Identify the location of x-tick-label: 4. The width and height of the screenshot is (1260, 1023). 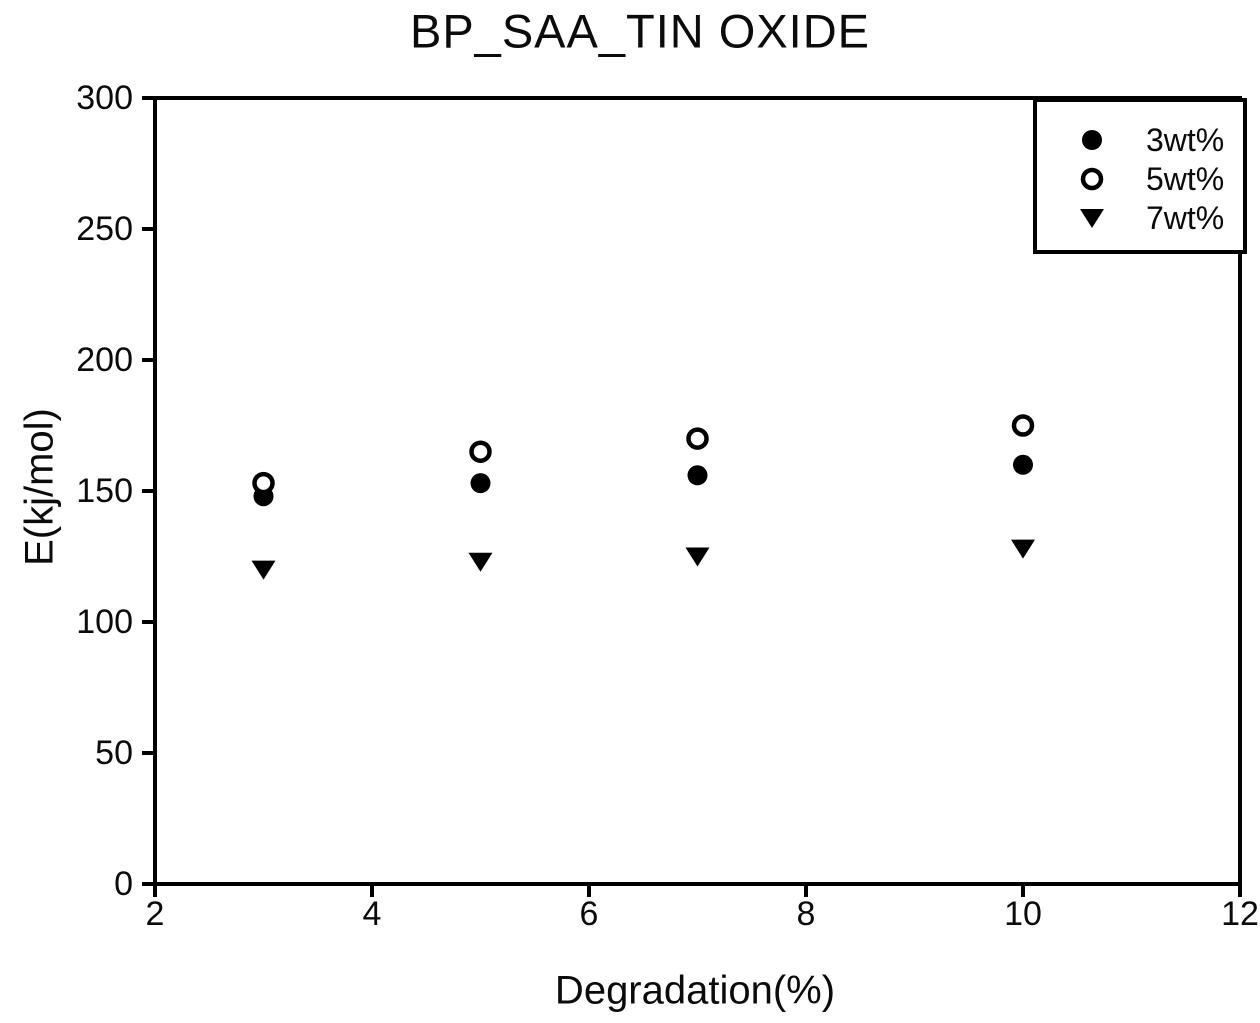
(372, 914).